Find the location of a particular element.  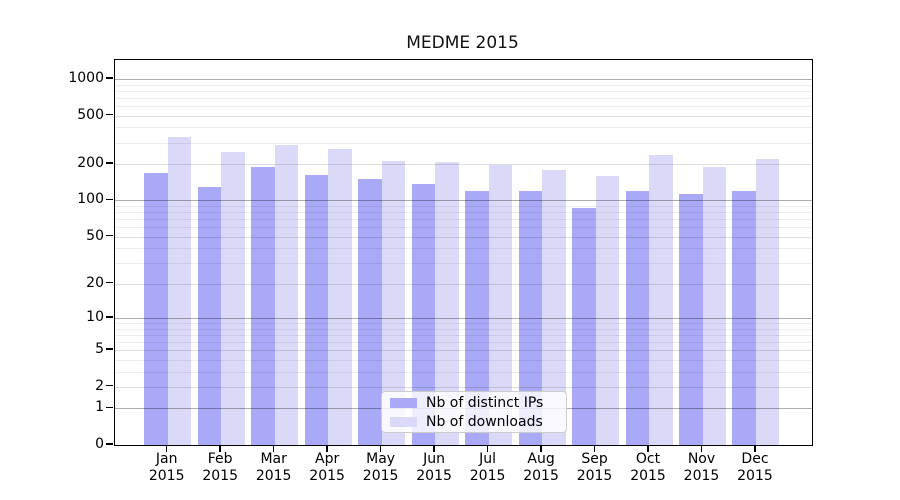

bar-downloads-jul-2015 is located at coordinates (500, 305).